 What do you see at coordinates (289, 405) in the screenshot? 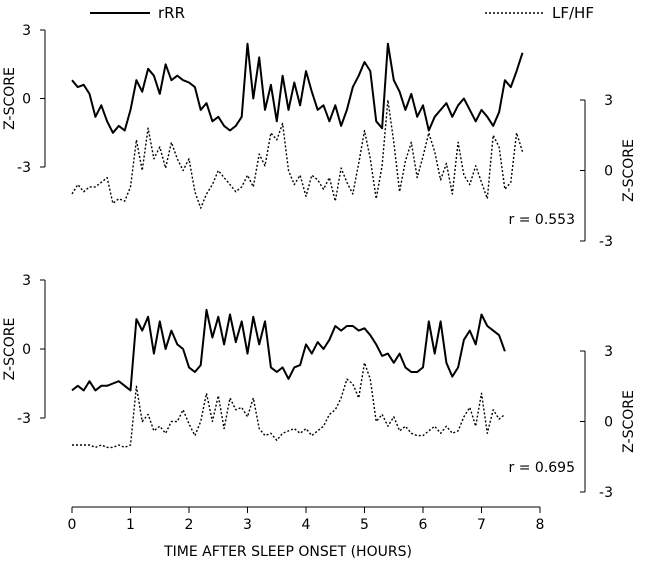
I see `series-bottom-lfhf-line` at bounding box center [289, 405].